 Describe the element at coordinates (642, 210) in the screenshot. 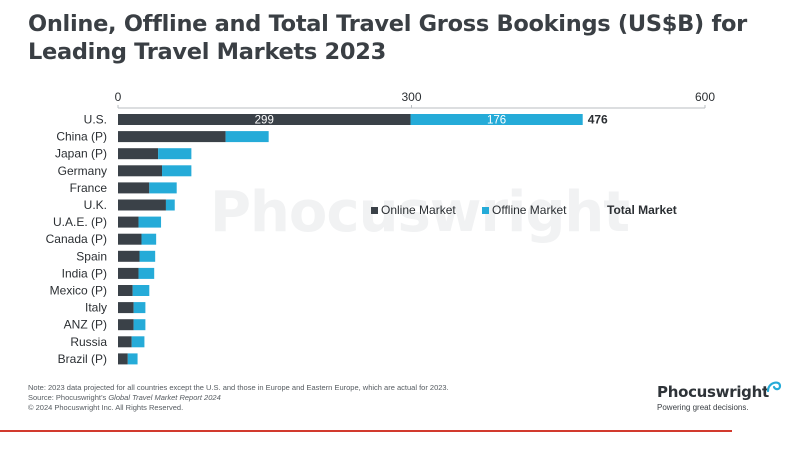

I see `legend-label-total: Total Market` at that location.